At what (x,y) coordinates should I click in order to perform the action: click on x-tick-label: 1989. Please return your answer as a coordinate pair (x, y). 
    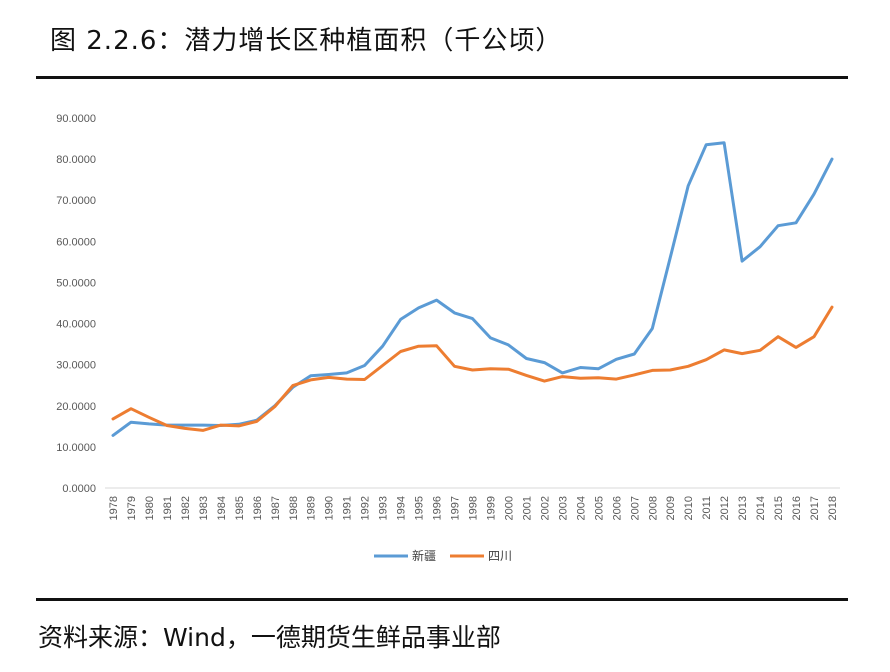
    Looking at the image, I should click on (312, 508).